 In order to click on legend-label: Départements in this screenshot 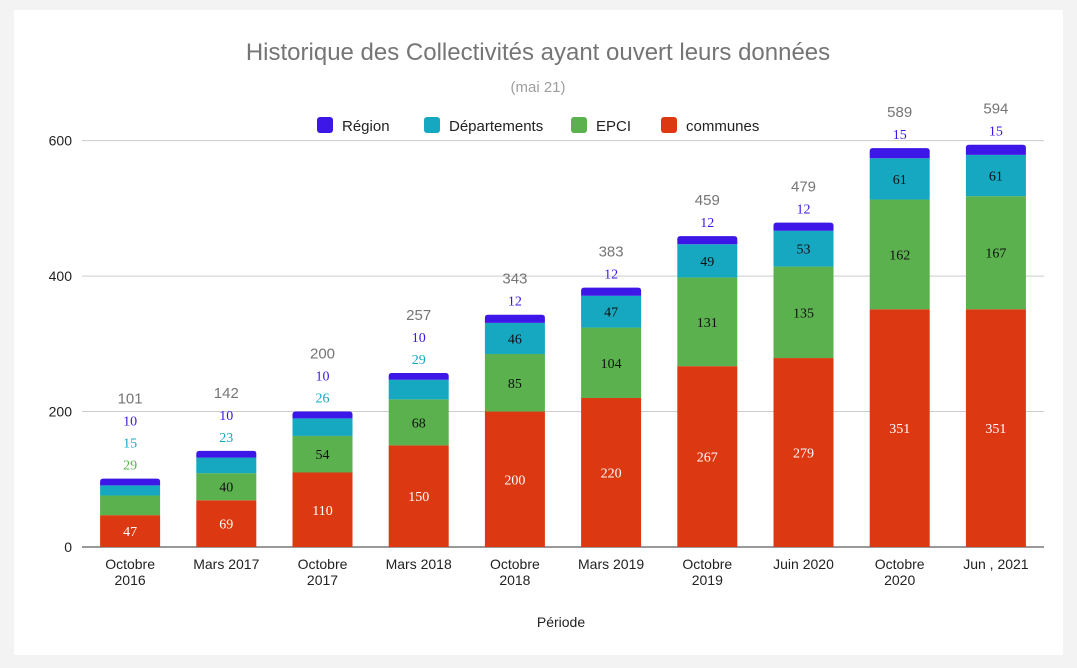, I will do `click(496, 126)`.